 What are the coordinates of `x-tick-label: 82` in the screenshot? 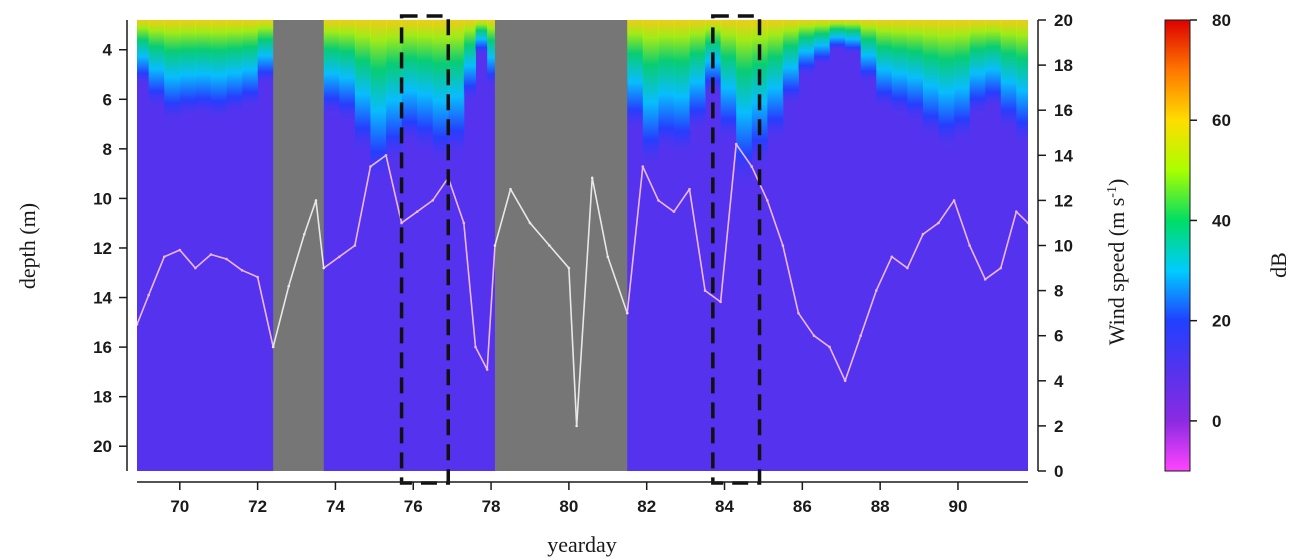 It's located at (646, 506).